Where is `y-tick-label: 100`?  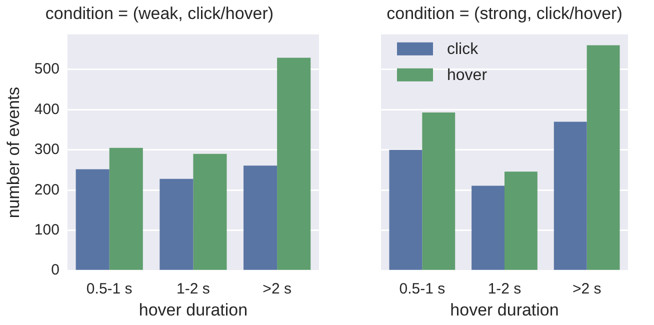
y-tick-label: 100 is located at coordinates (47, 230).